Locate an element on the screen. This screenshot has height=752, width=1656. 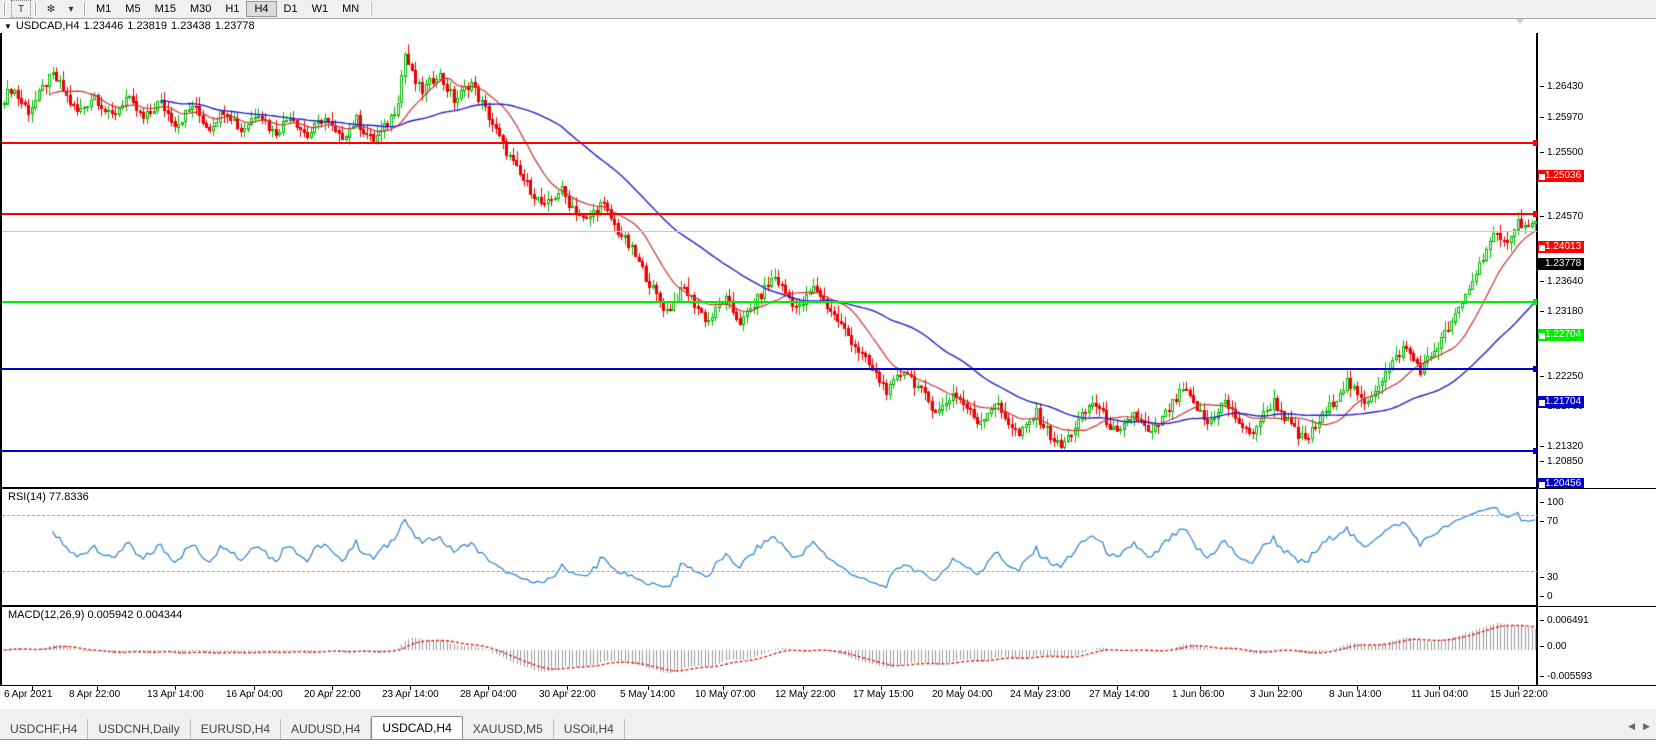
support-level-green: 1.22704 is located at coordinates (1561, 335).